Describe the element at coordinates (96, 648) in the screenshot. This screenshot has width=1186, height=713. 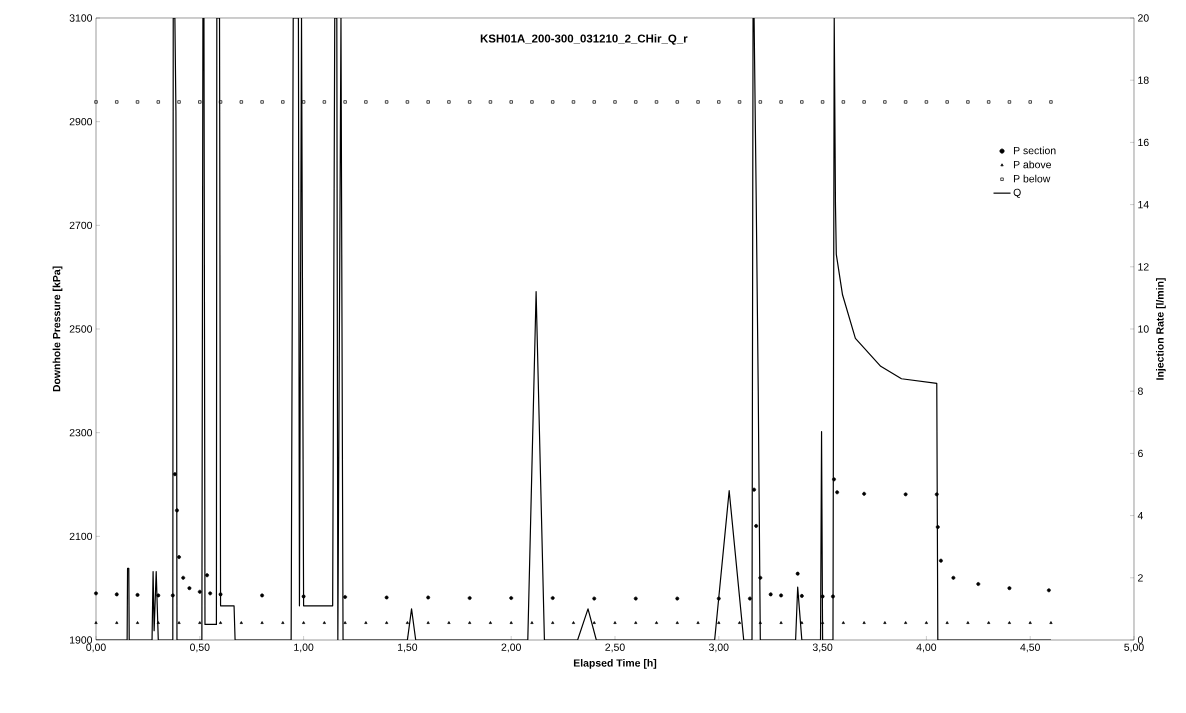
I see `x-tick-label: 0,00` at that location.